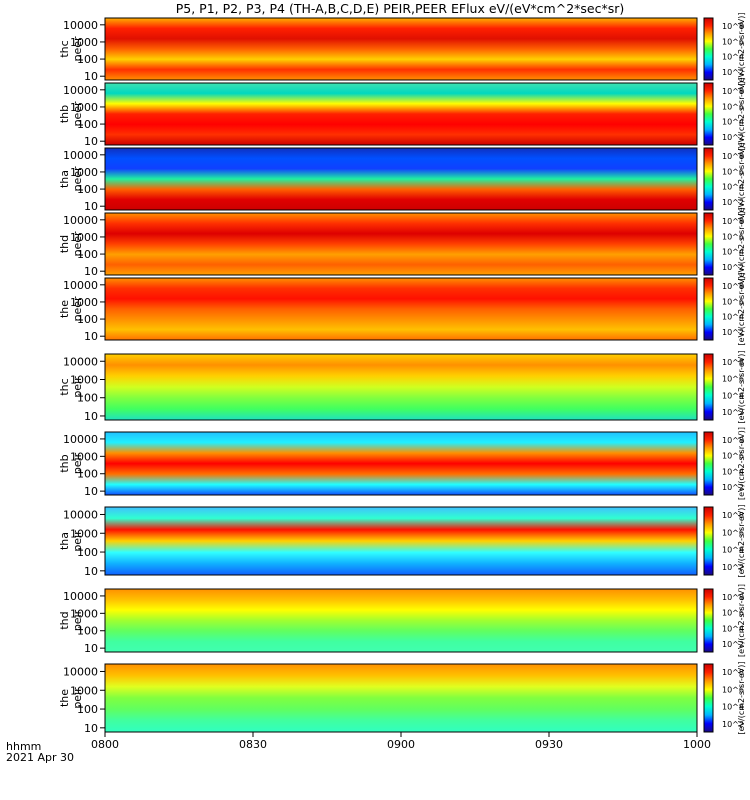  I want to click on panel-label: thepeir, so click(71, 698).